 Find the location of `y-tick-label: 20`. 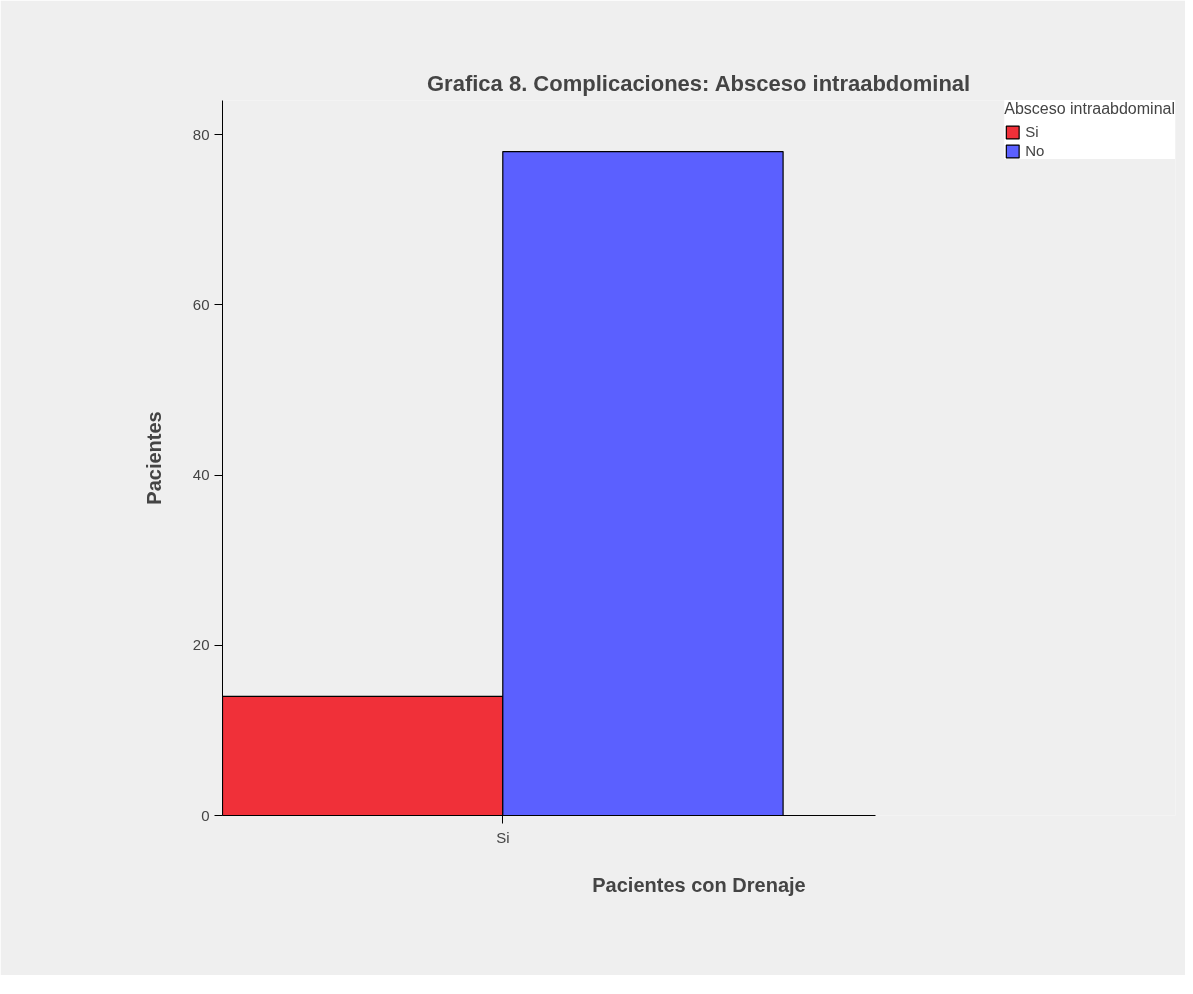

y-tick-label: 20 is located at coordinates (201, 645).